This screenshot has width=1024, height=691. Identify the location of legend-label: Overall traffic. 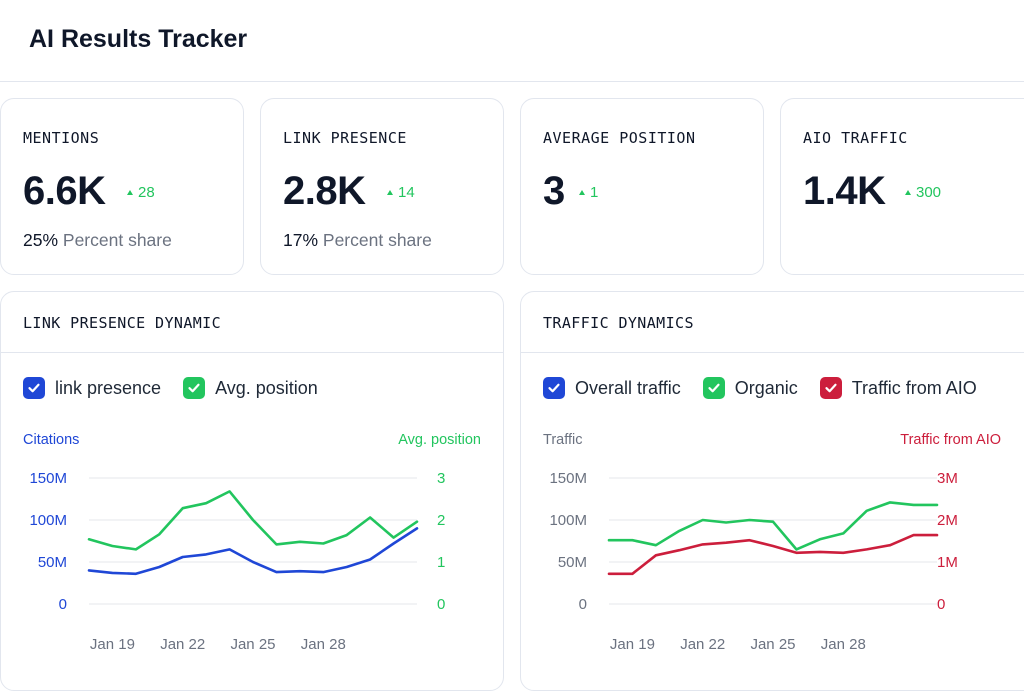
(628, 387).